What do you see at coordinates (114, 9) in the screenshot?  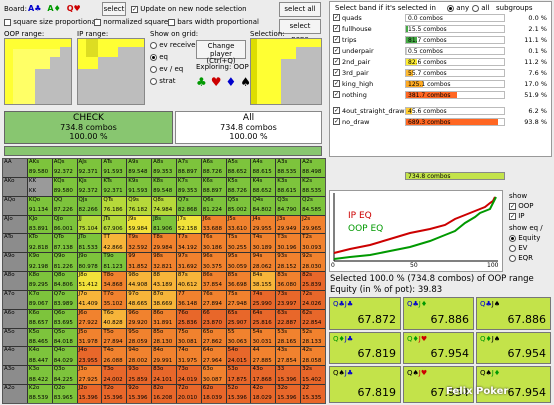 I see `board-select-button: select` at bounding box center [114, 9].